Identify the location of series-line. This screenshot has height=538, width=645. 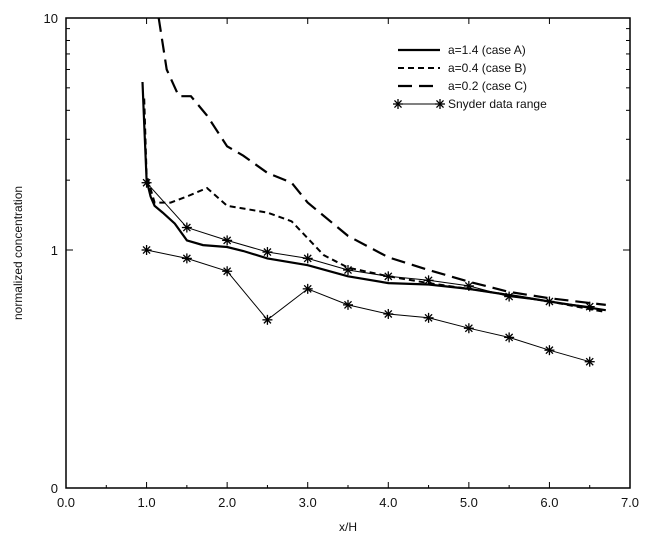
(368, 306).